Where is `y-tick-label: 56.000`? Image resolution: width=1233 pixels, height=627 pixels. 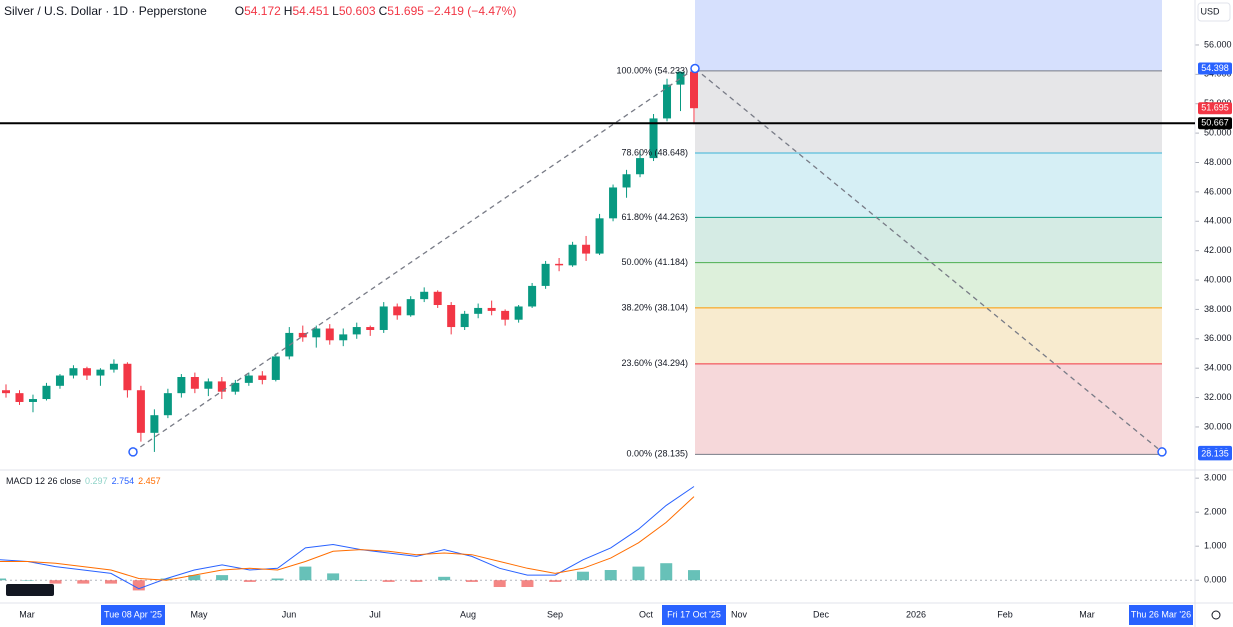
y-tick-label: 56.000 is located at coordinates (1218, 44).